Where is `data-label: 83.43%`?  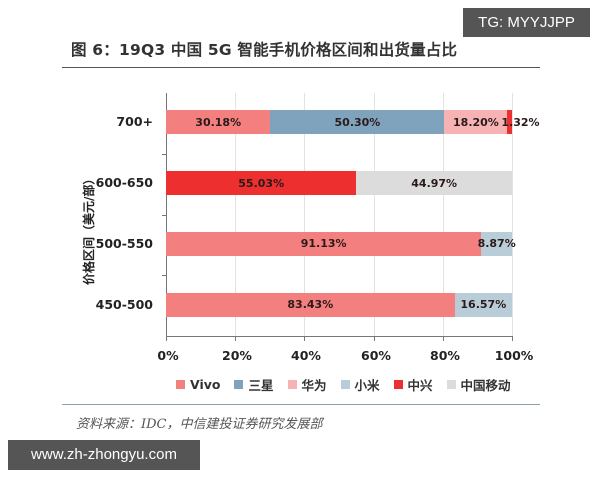
data-label: 83.43% is located at coordinates (310, 305).